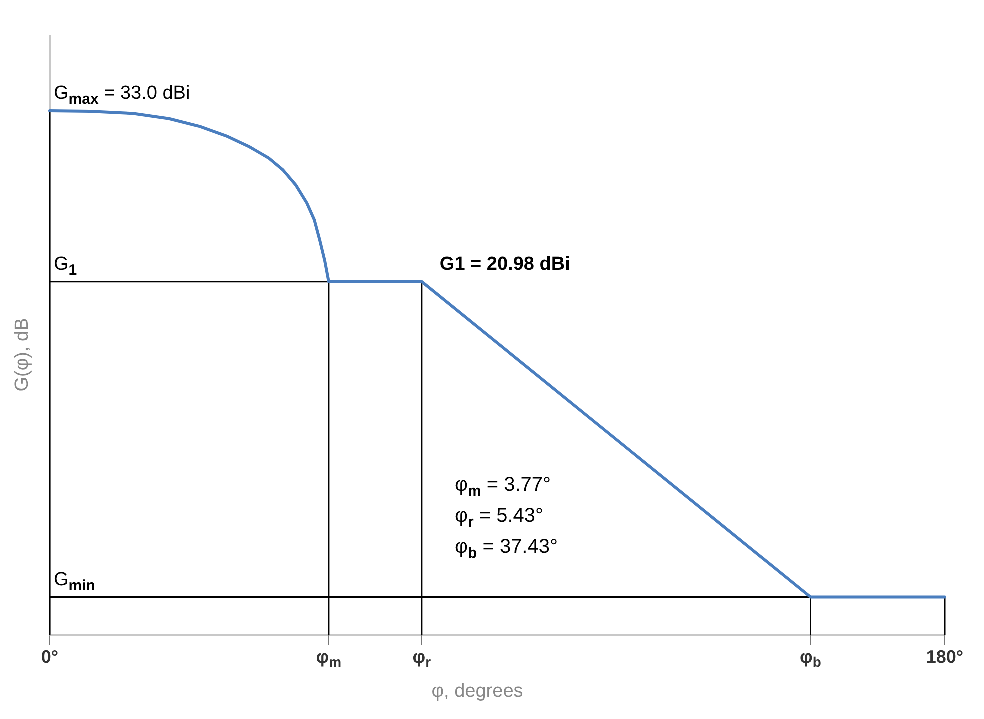  What do you see at coordinates (506, 549) in the screenshot?
I see `annotation: φ$_{b}$ = 37.43°` at bounding box center [506, 549].